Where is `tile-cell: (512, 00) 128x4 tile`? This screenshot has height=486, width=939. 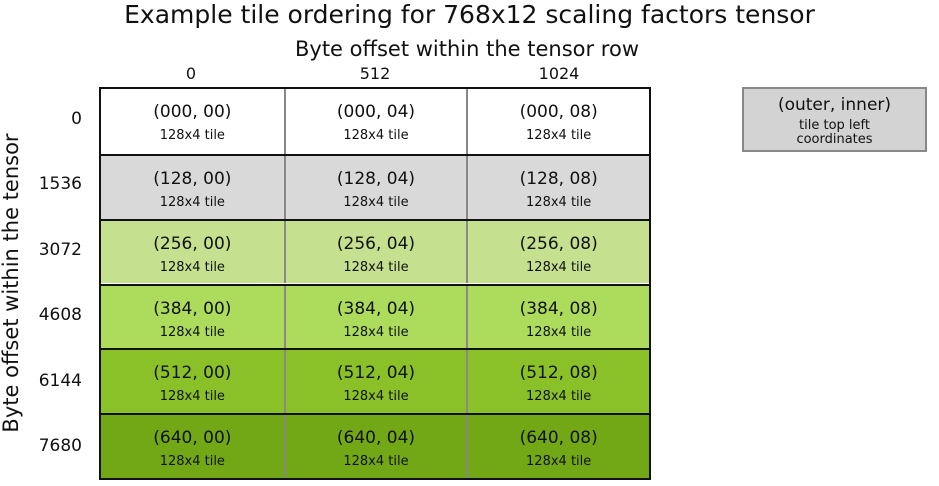
tile-cell: (512, 00) 128x4 tile is located at coordinates (192, 381).